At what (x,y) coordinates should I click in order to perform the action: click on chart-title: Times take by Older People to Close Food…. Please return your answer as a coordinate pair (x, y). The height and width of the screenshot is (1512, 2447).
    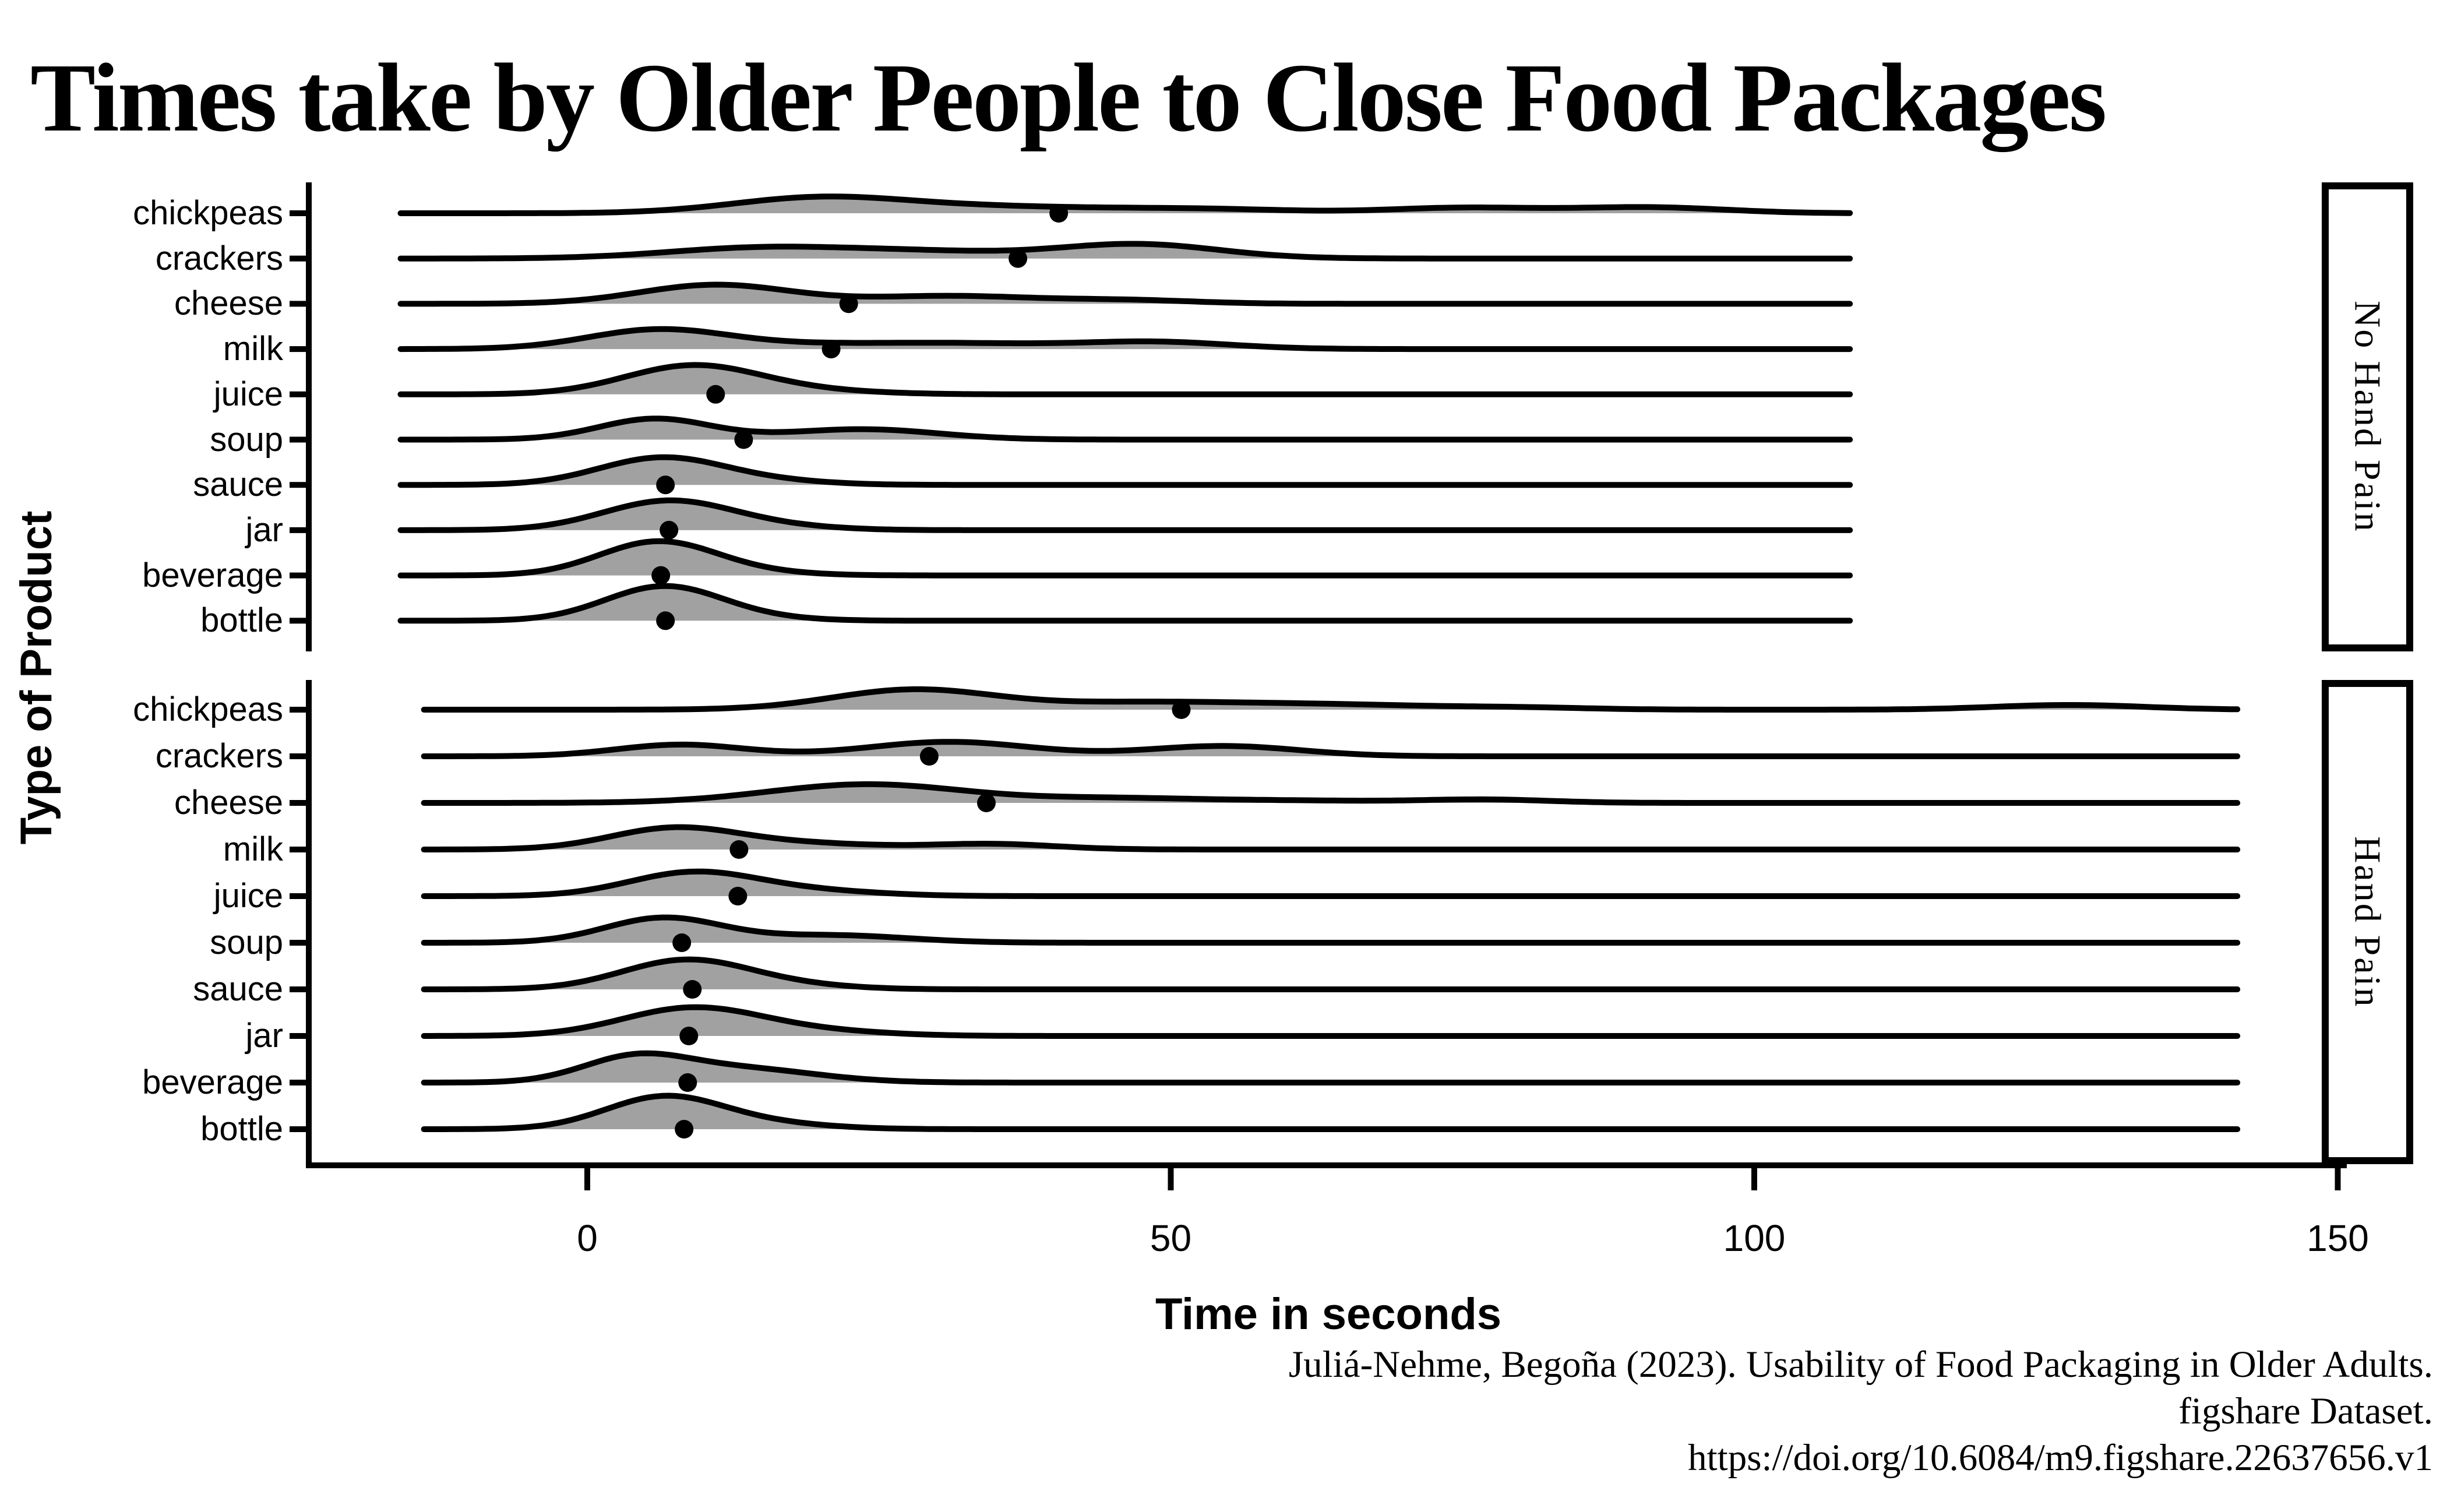
    Looking at the image, I should click on (1068, 98).